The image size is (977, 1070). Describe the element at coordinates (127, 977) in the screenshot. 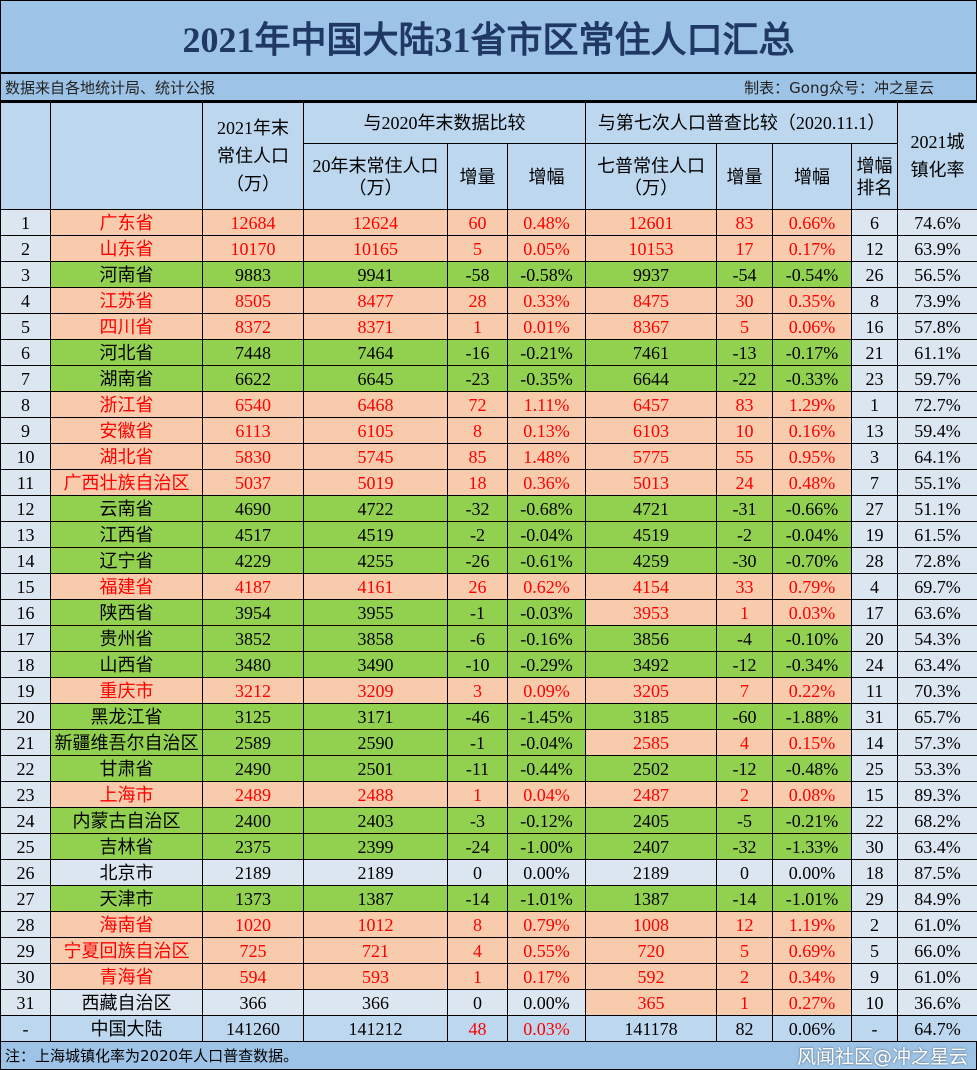

I see `cell-region: 青海省` at that location.